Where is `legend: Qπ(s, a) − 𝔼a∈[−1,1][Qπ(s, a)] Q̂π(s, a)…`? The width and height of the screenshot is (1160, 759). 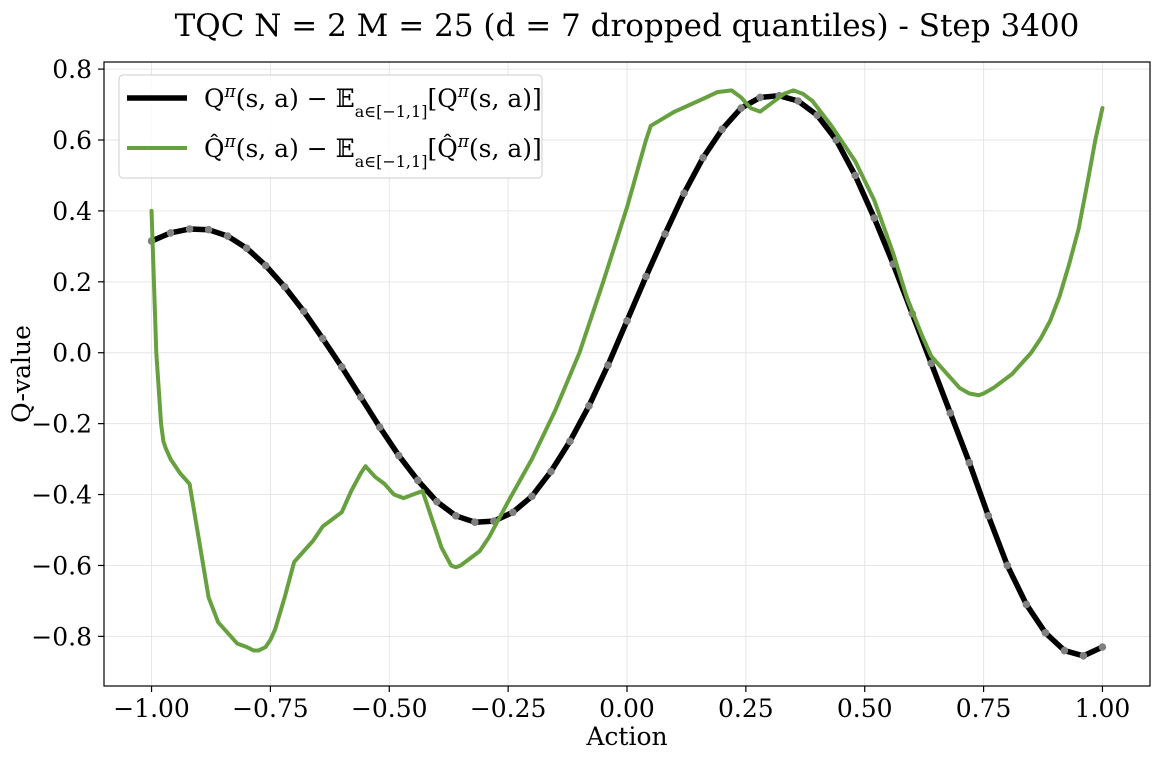 legend: Qπ(s, a) − 𝔼a∈[−1,1][Qπ(s, a)] Q̂π(s, a)… is located at coordinates (330, 126).